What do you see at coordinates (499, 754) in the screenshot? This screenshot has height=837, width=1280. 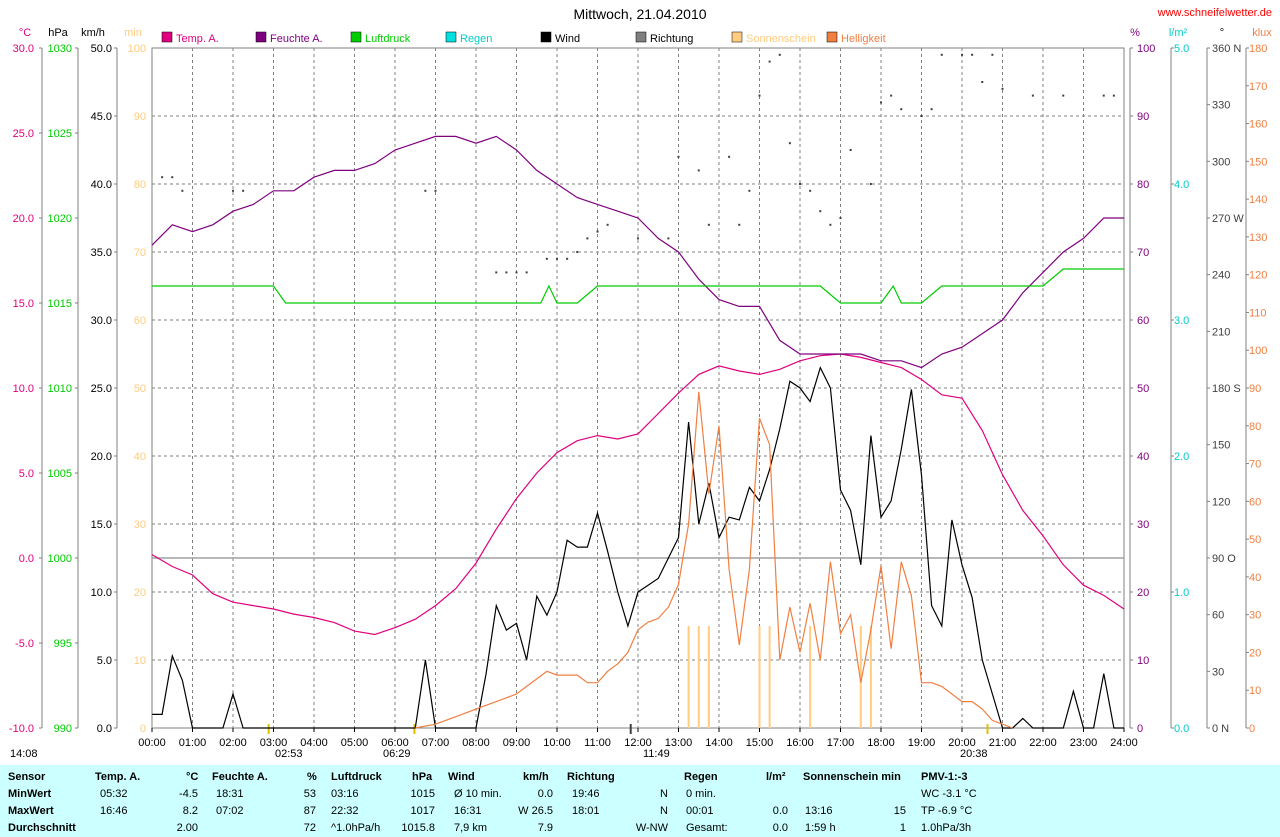 I see `event-markers: 14:08 02:53 06:29 11:49 20:38` at bounding box center [499, 754].